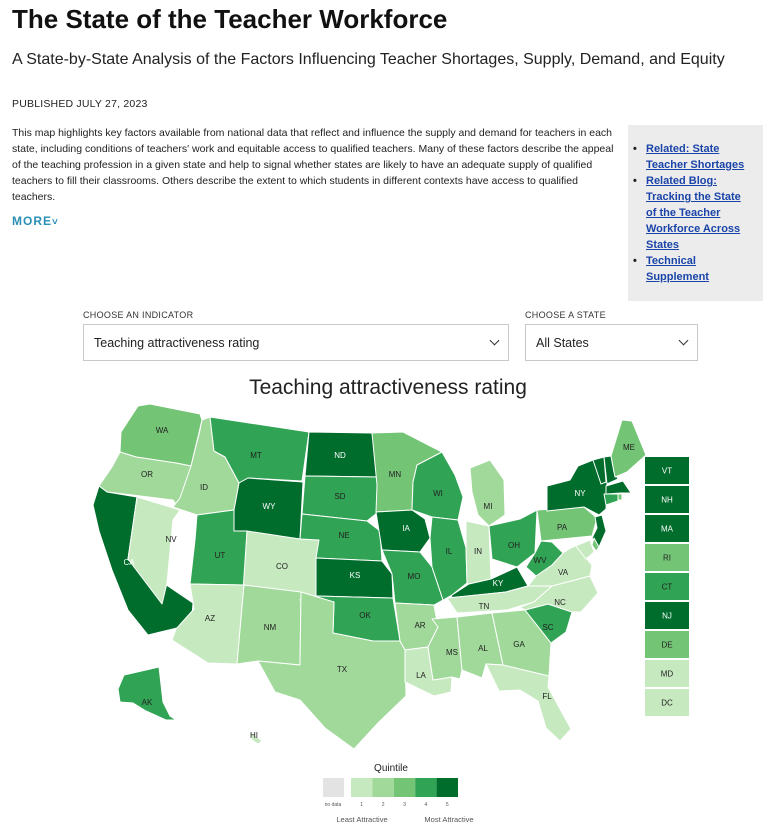 This screenshot has width=776, height=830. Describe the element at coordinates (567, 524) in the screenshot. I see `state-pa` at that location.